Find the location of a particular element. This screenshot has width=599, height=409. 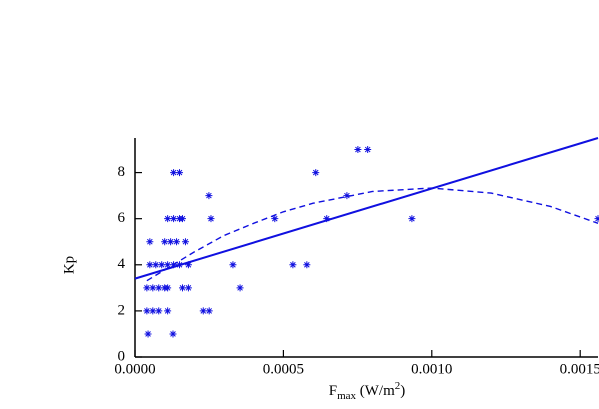

x-tick-label: 0.0000 is located at coordinates (134, 369).